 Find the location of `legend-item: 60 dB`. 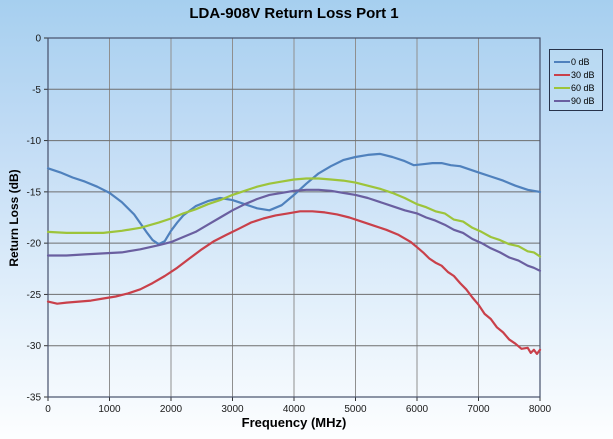

legend-item: 60 dB is located at coordinates (578, 87).